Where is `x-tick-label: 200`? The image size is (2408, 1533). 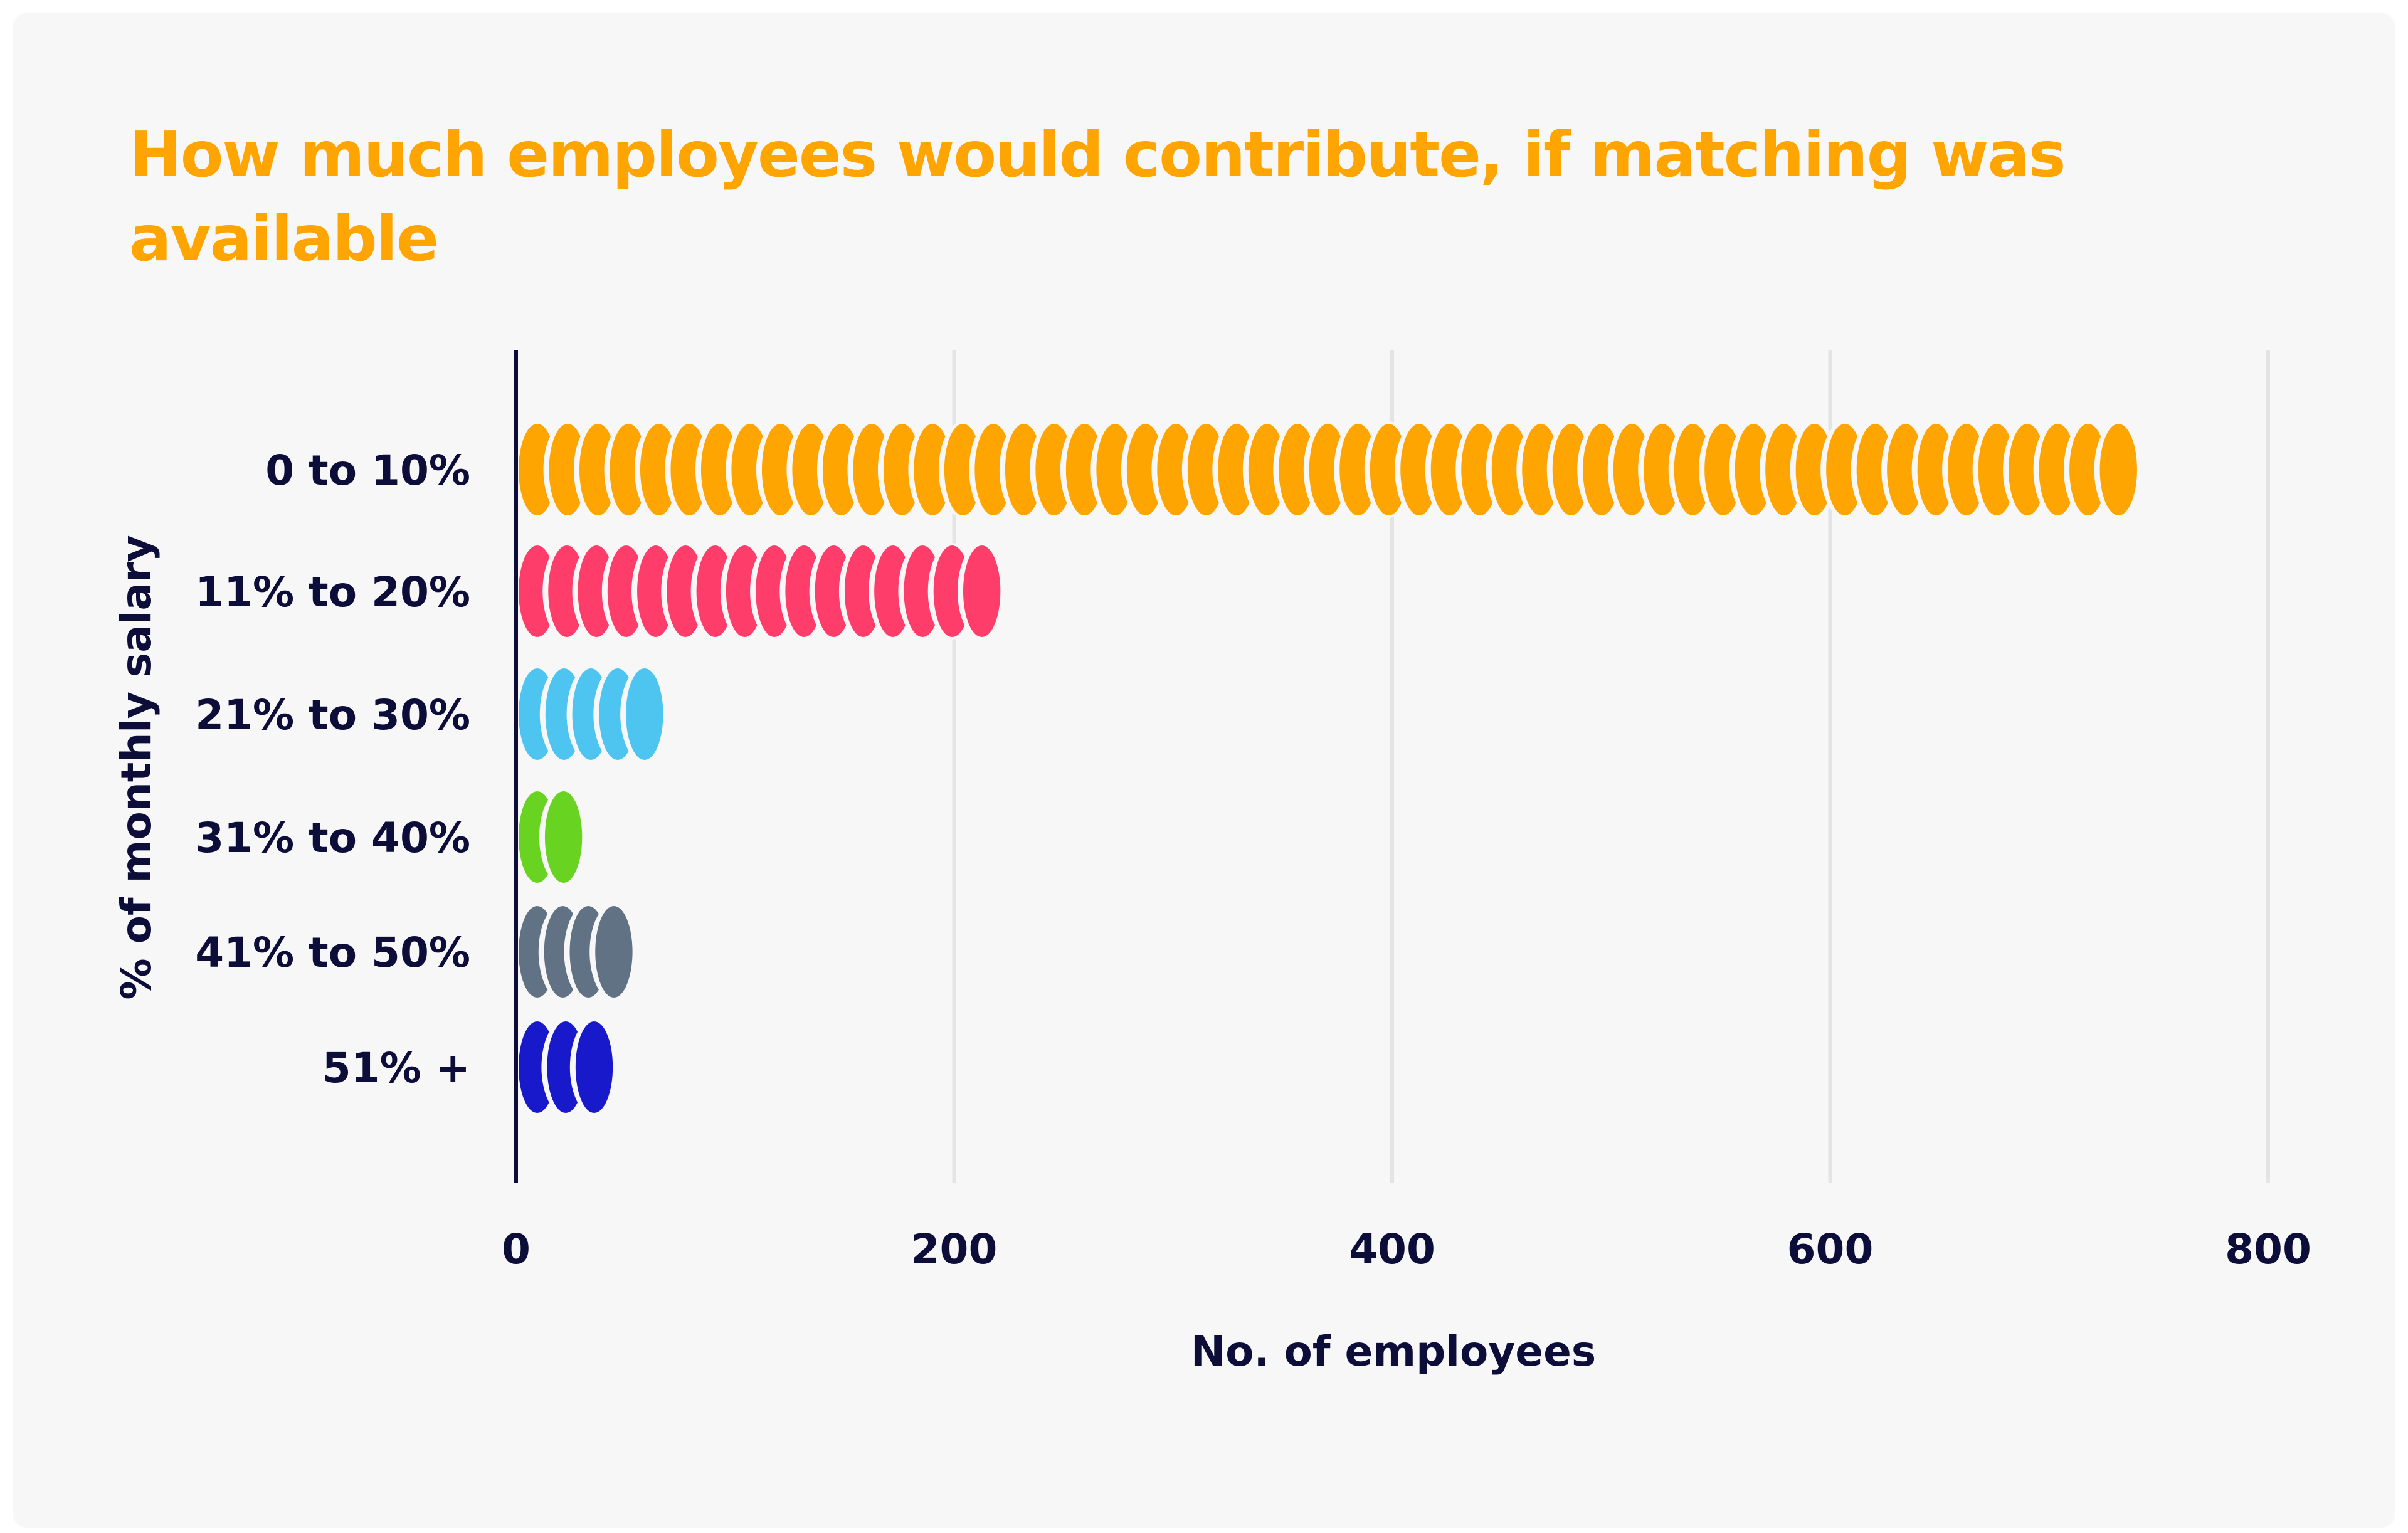
x-tick-label: 200 is located at coordinates (954, 1249).